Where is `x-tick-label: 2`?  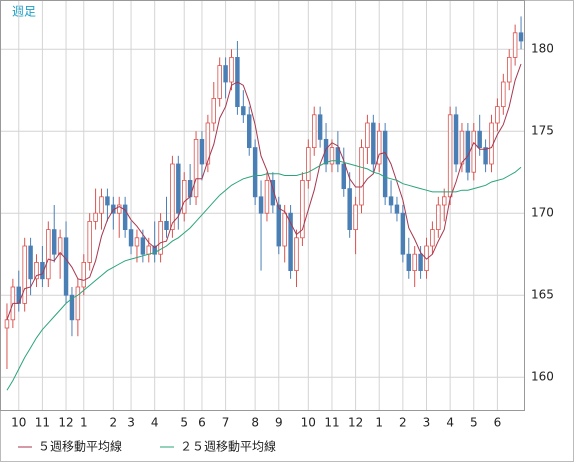
x-tick-label: 2 is located at coordinates (403, 423).